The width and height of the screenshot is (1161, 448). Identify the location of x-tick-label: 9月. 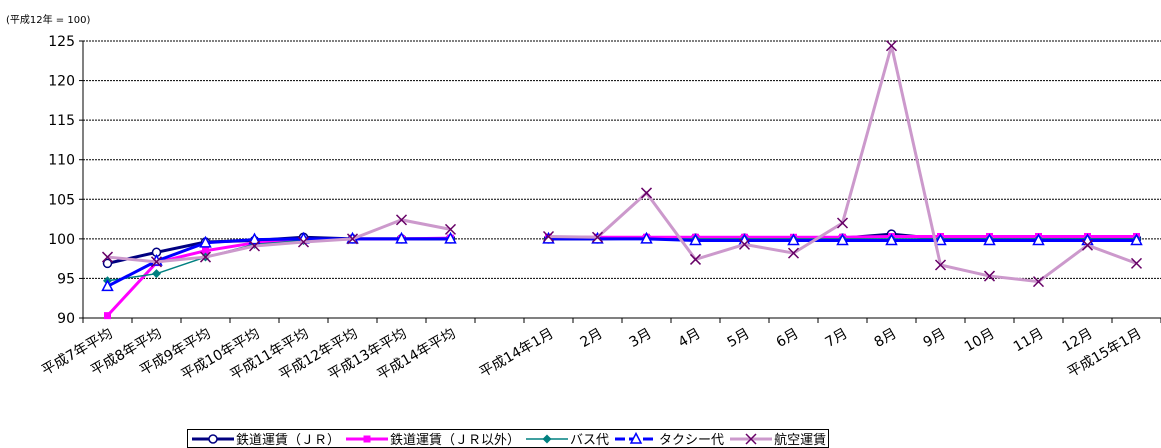
(935, 338).